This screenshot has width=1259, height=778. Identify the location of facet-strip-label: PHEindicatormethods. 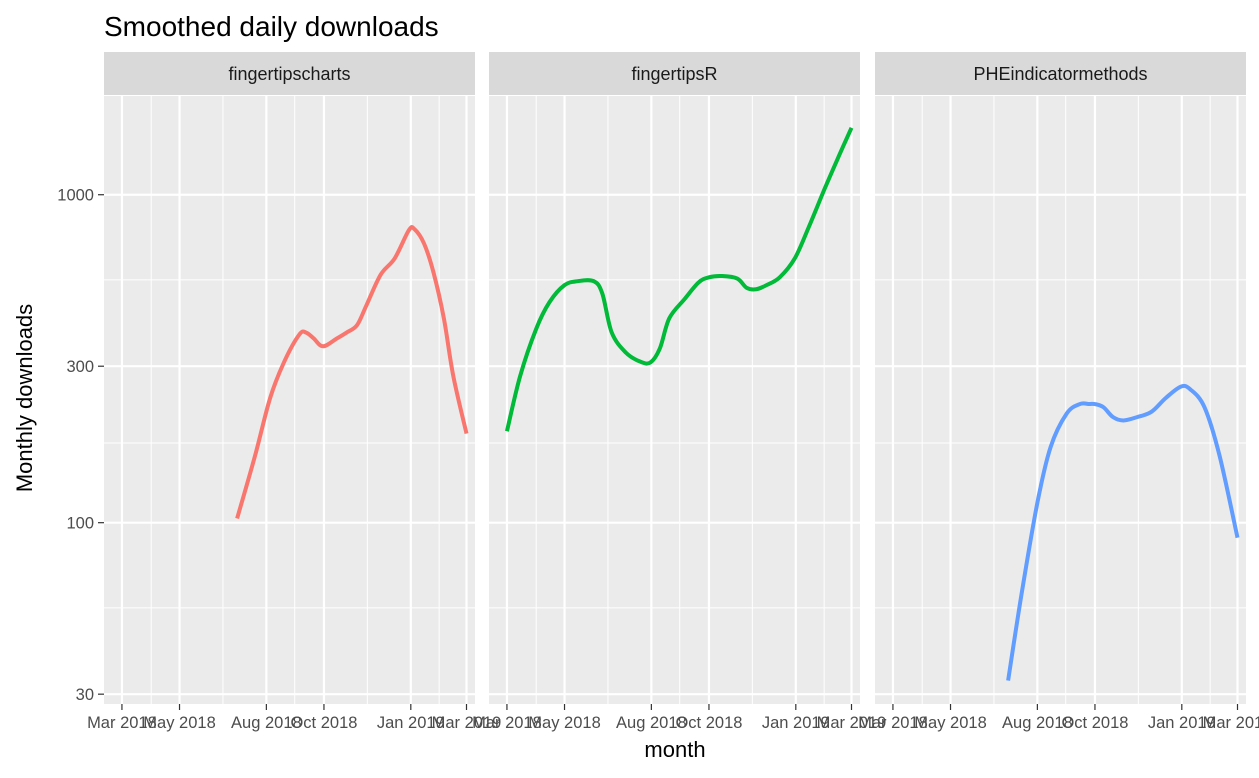
(1060, 74).